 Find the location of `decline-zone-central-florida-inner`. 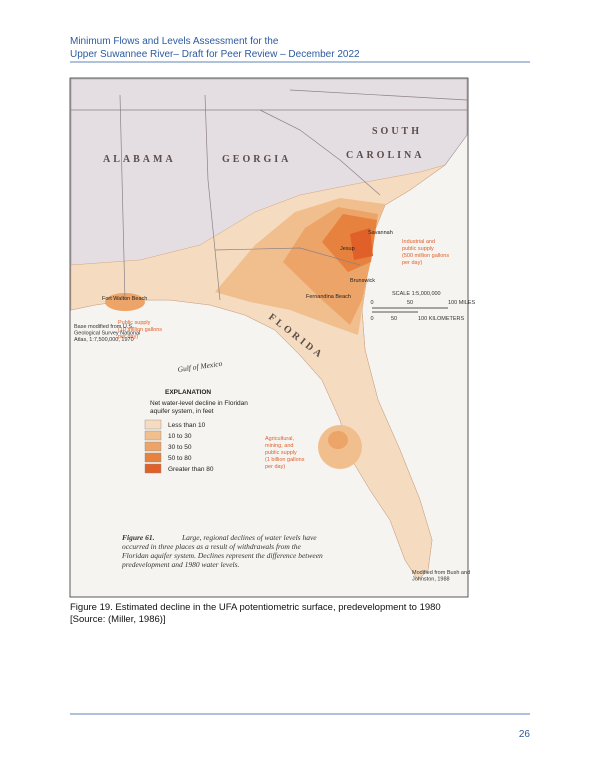

decline-zone-central-florida-inner is located at coordinates (338, 440).